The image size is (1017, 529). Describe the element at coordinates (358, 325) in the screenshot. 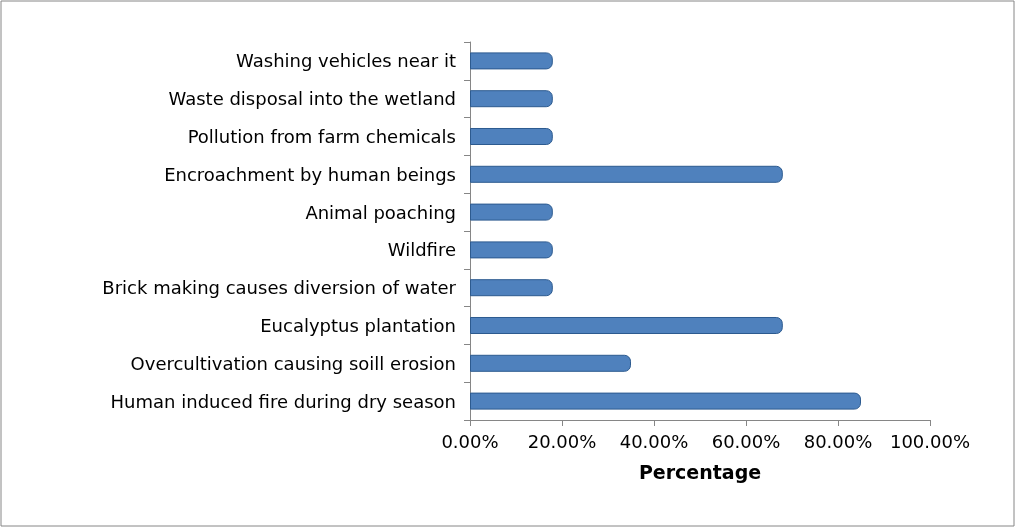

I see `y-tick-label: Eucalyptus plantation` at that location.